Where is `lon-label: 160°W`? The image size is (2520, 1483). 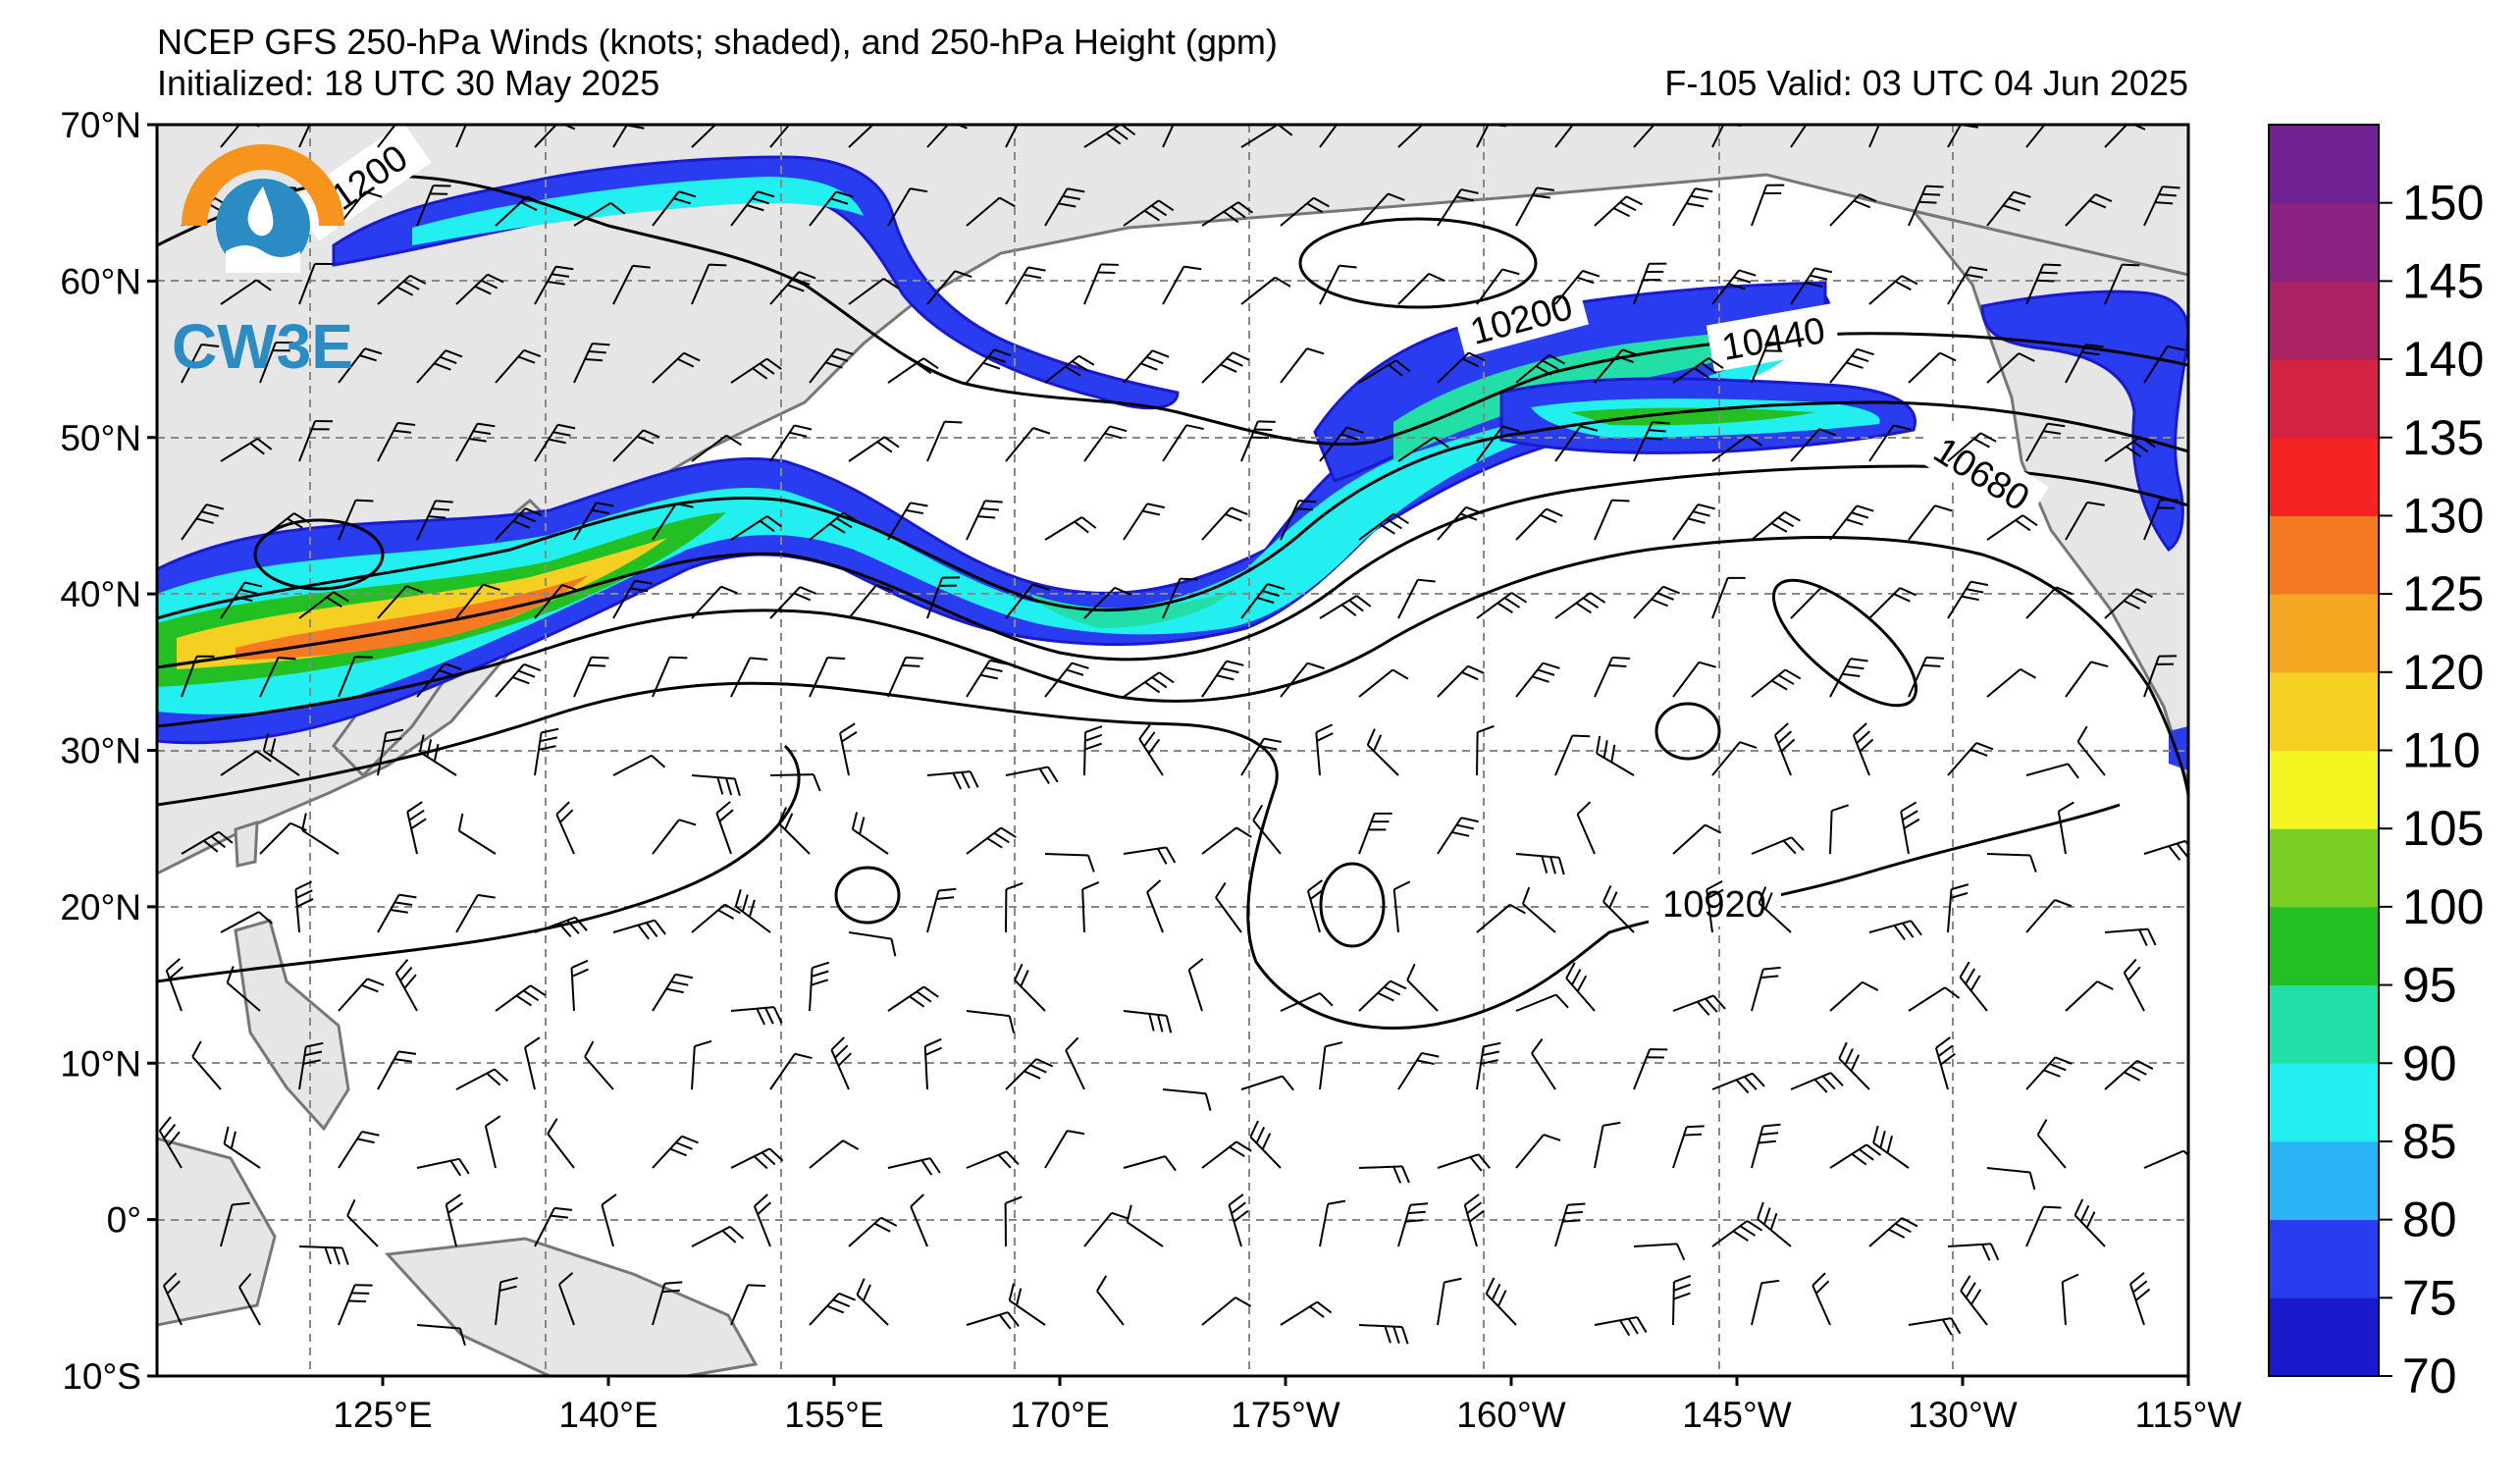 lon-label: 160°W is located at coordinates (1511, 1415).